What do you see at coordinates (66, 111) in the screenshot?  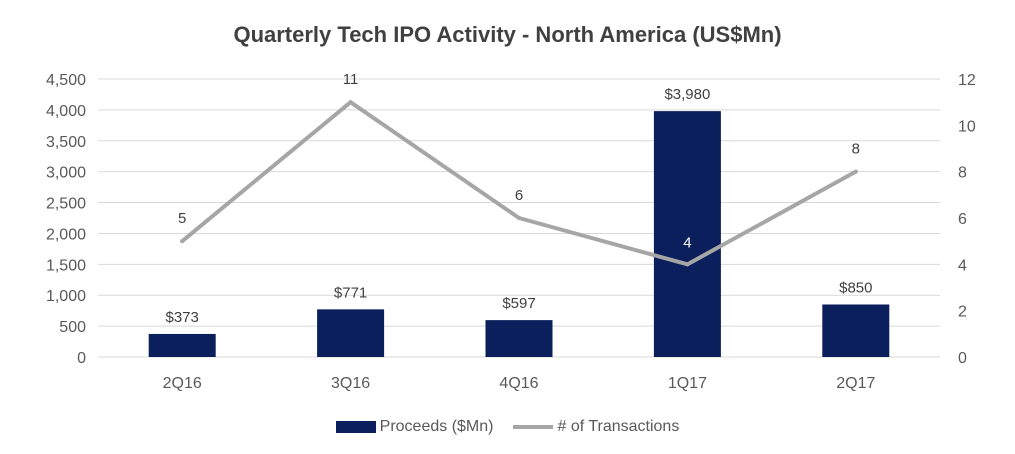 I see `y-left-tick-label: 4,000` at bounding box center [66, 111].